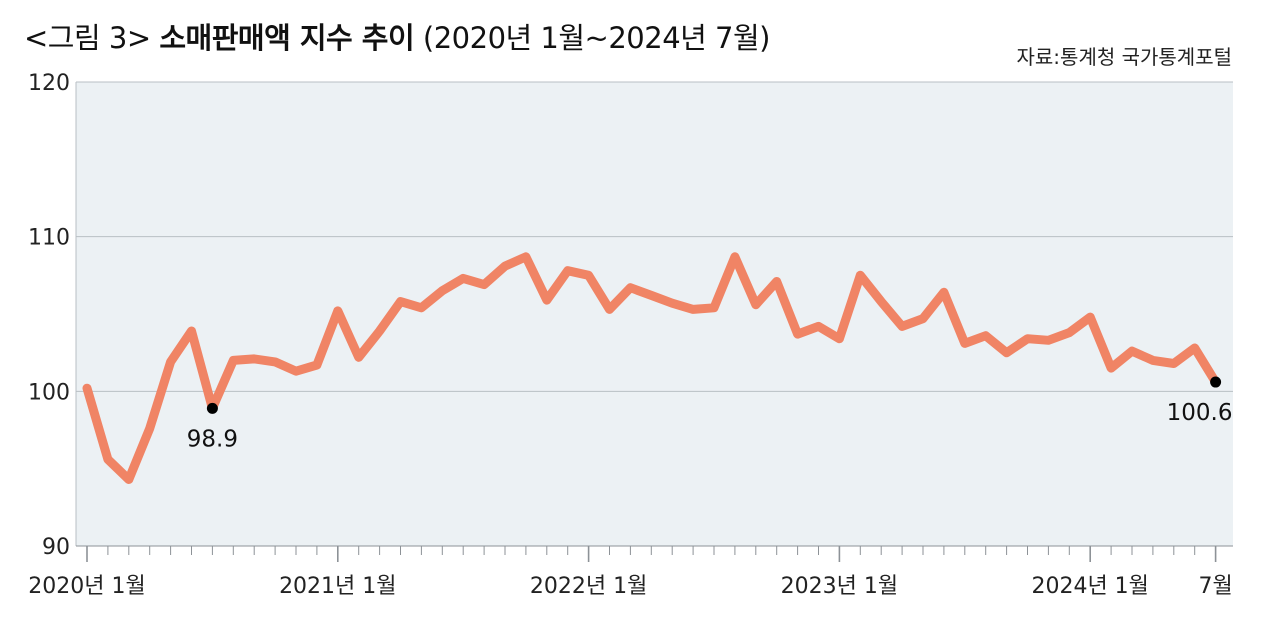 The height and width of the screenshot is (642, 1280). What do you see at coordinates (839, 586) in the screenshot?
I see `x-tick-label: 2023년 1월` at bounding box center [839, 586].